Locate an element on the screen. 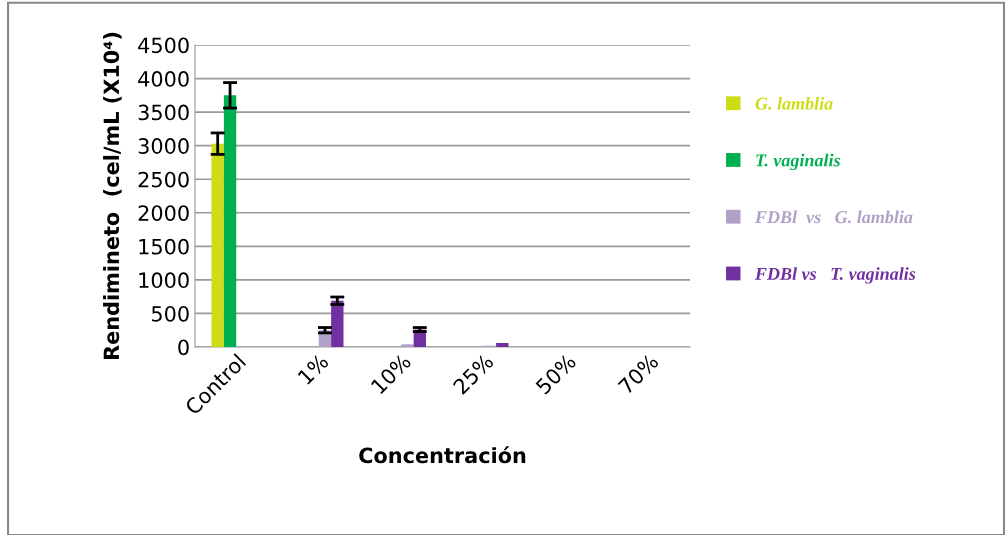  legend-label: FDBl vs T. vaginalis is located at coordinates (835, 275).